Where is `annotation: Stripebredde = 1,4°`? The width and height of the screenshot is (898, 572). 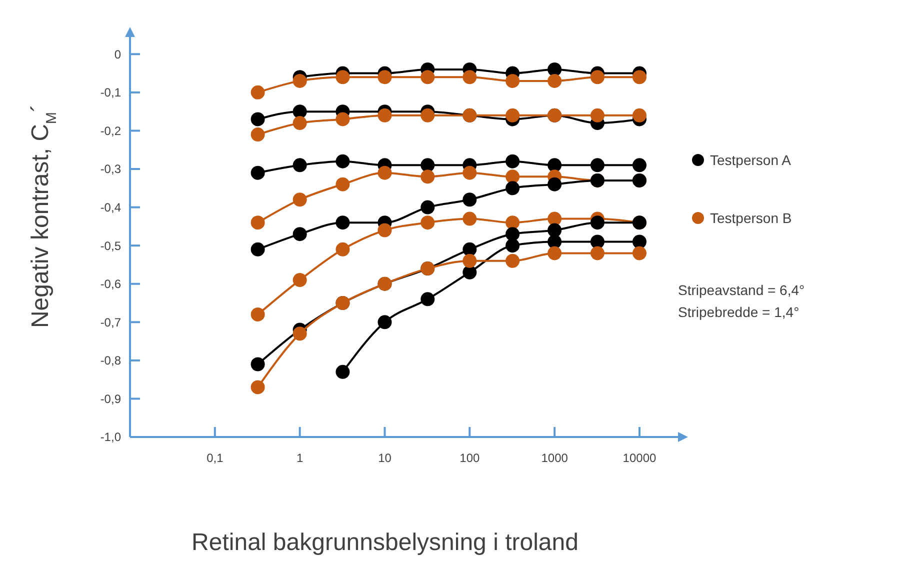 annotation: Stripebredde = 1,4° is located at coordinates (739, 312).